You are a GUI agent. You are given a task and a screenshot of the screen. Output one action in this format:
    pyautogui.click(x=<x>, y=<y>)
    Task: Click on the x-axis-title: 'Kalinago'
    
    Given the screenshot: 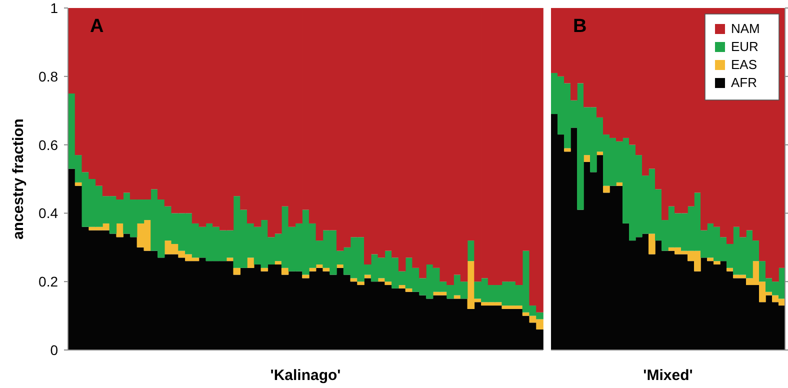 What is the action you would take?
    pyautogui.click(x=305, y=375)
    